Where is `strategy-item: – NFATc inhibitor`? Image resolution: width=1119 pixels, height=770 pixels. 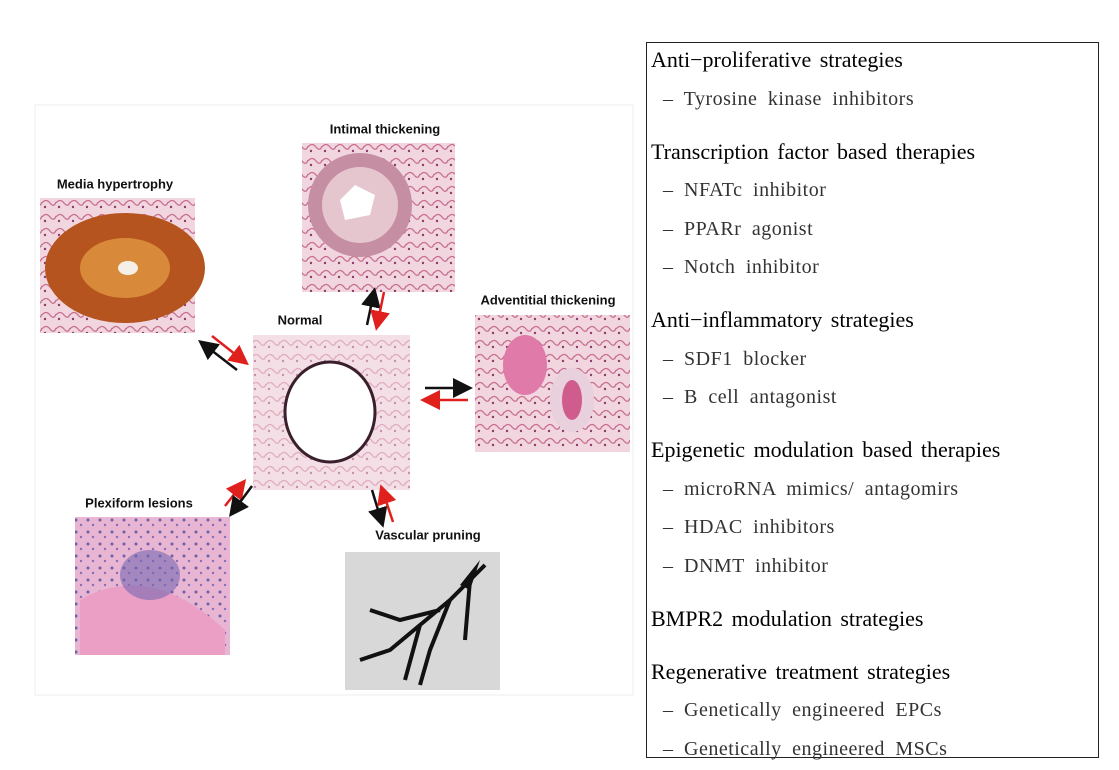
strategy-item: – NFATc inhibitor is located at coordinates (745, 190).